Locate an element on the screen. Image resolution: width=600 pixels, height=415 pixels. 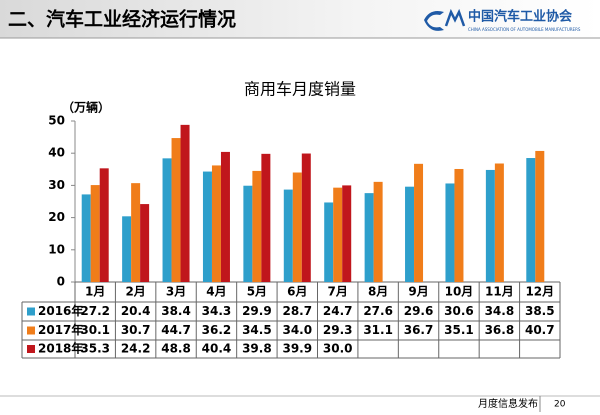
table-cell: 24.2 is located at coordinates (136, 349).